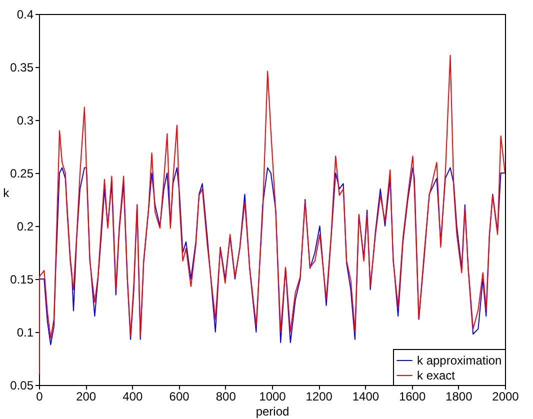  Describe the element at coordinates (179, 397) in the screenshot. I see `x-tick-label: 600` at that location.